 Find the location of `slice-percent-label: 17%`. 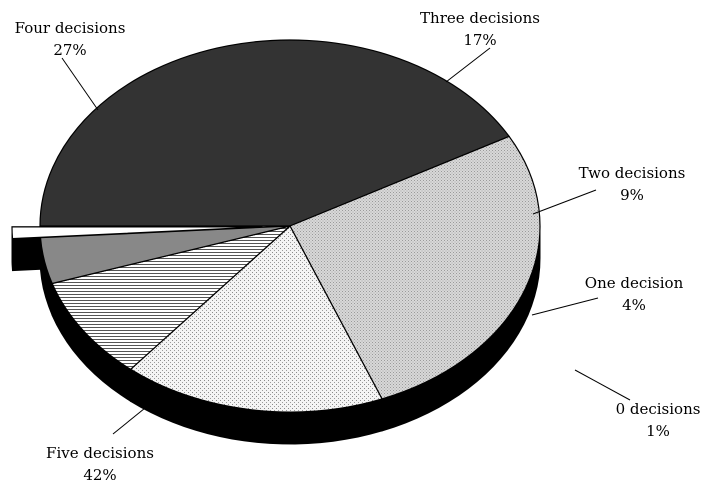

slice-percent-label: 17% is located at coordinates (479, 40).